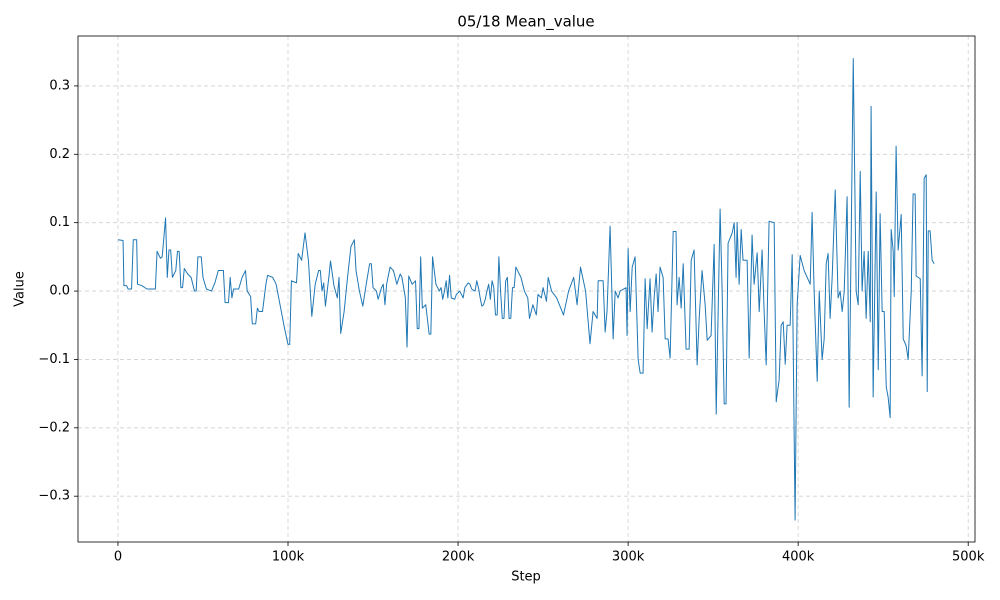  I want to click on y-tick-label: 0.1, so click(59, 222).